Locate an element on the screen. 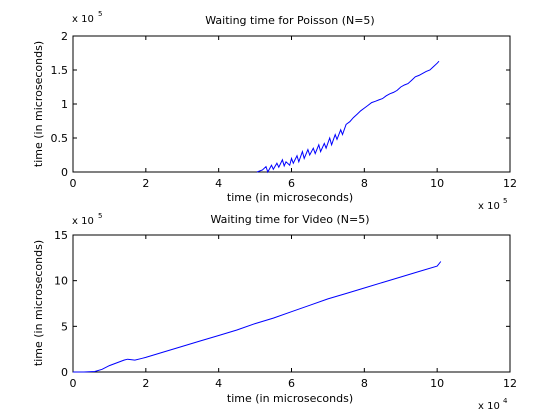  video-x-multiplier: x 10 4 is located at coordinates (493, 404).